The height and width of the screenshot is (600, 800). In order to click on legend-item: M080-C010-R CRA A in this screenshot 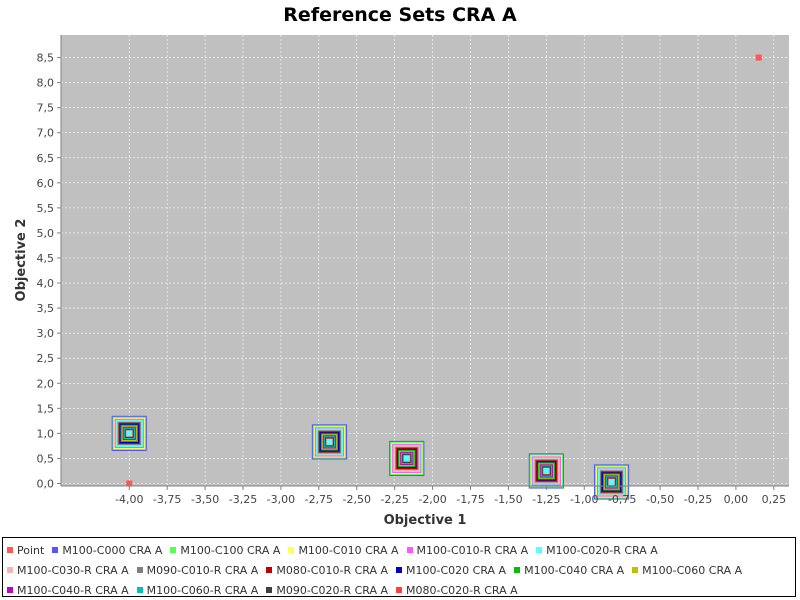, I will do `click(327, 570)`.